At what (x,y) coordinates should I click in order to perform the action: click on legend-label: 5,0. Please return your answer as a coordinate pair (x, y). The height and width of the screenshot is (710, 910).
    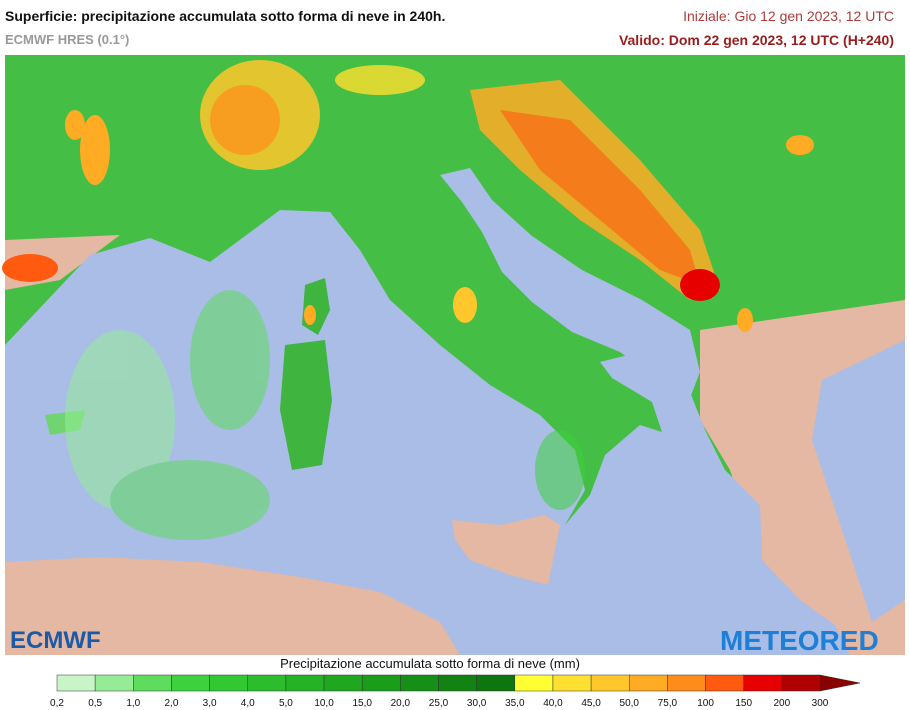
    Looking at the image, I should click on (286, 703).